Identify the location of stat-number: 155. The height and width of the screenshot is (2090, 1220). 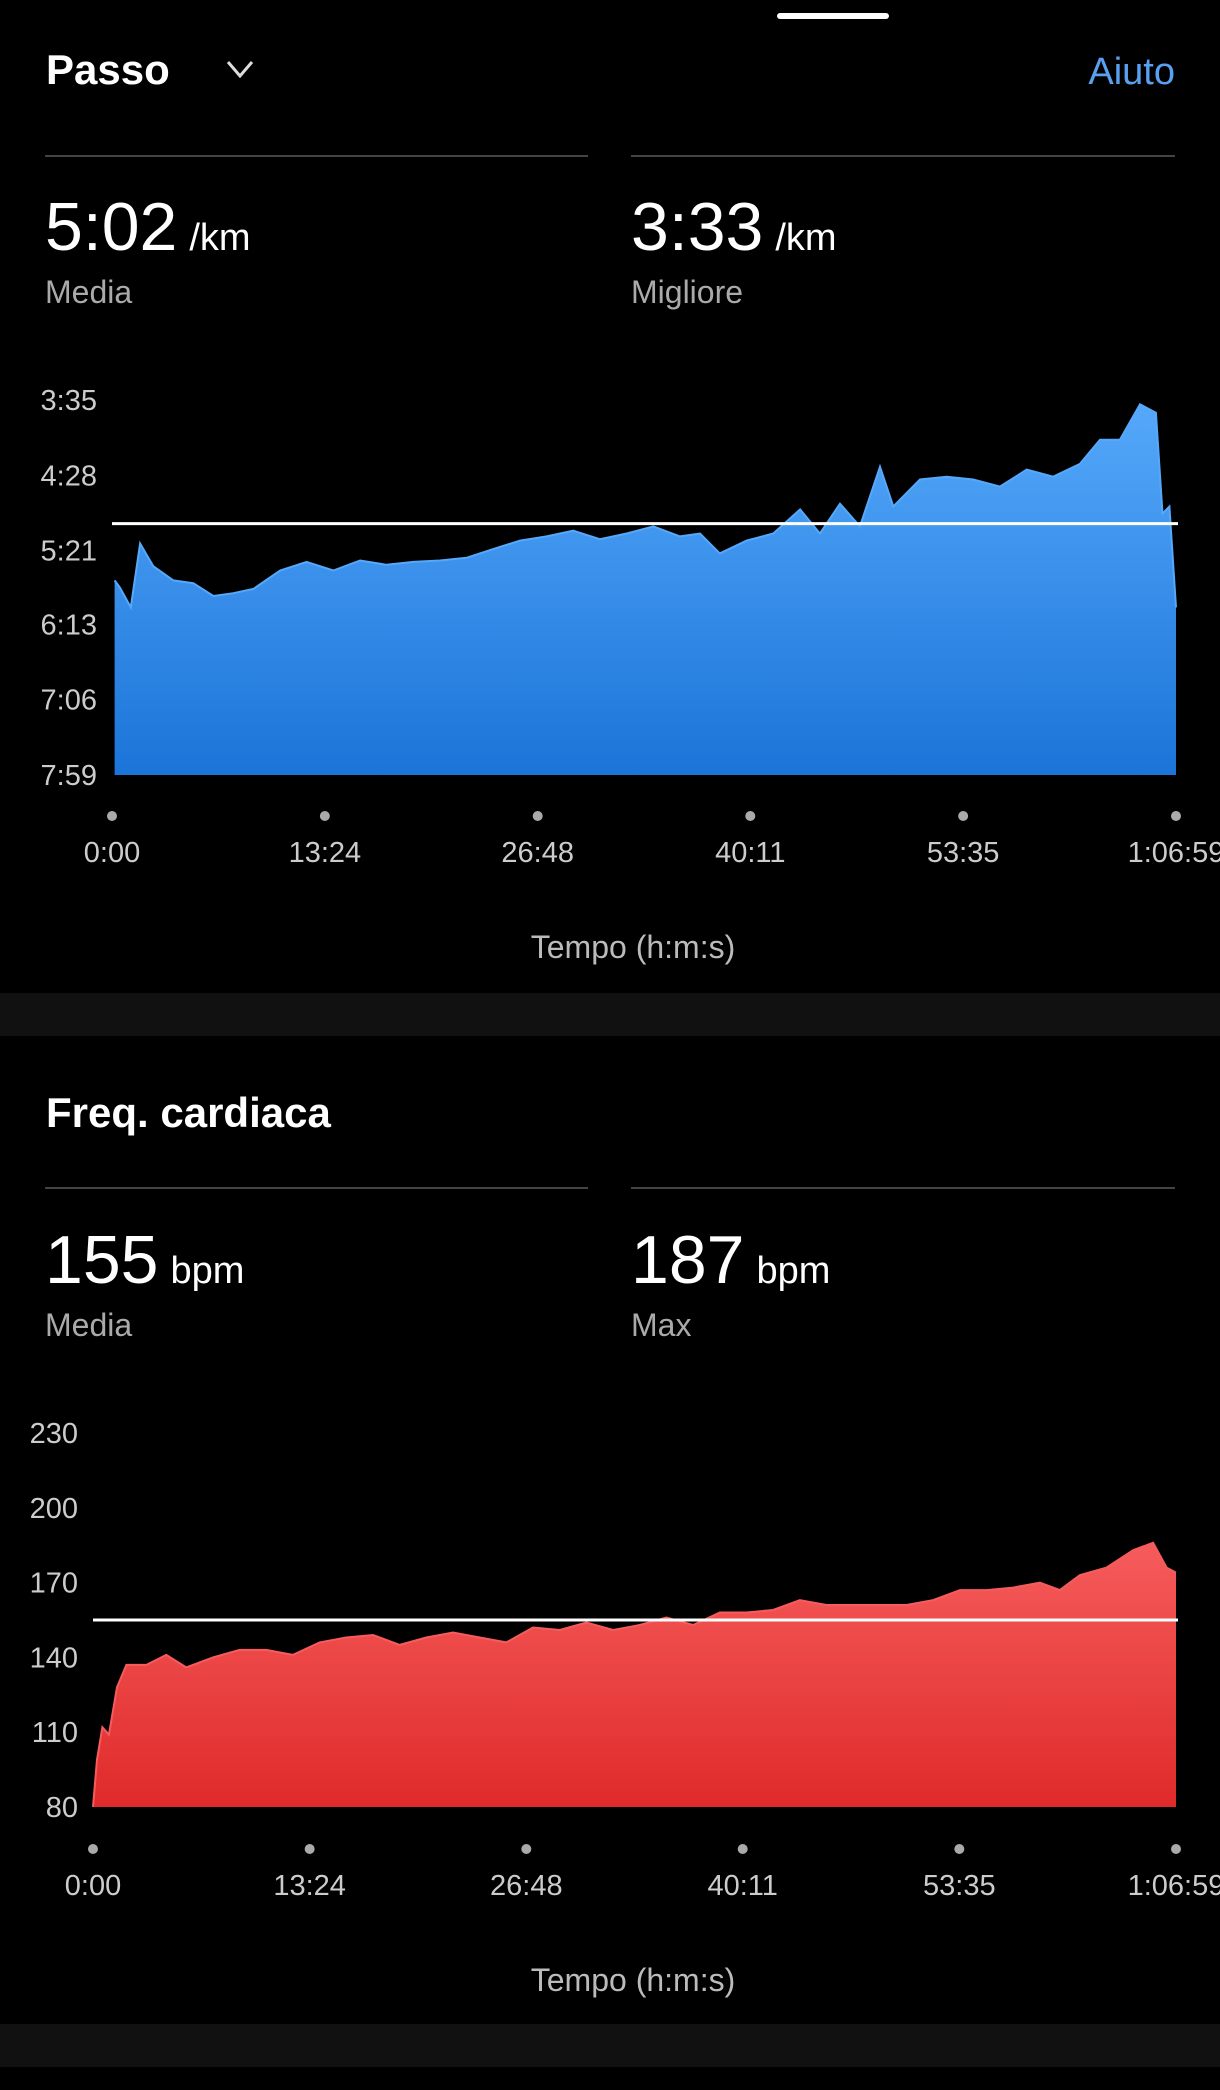
(101, 1260).